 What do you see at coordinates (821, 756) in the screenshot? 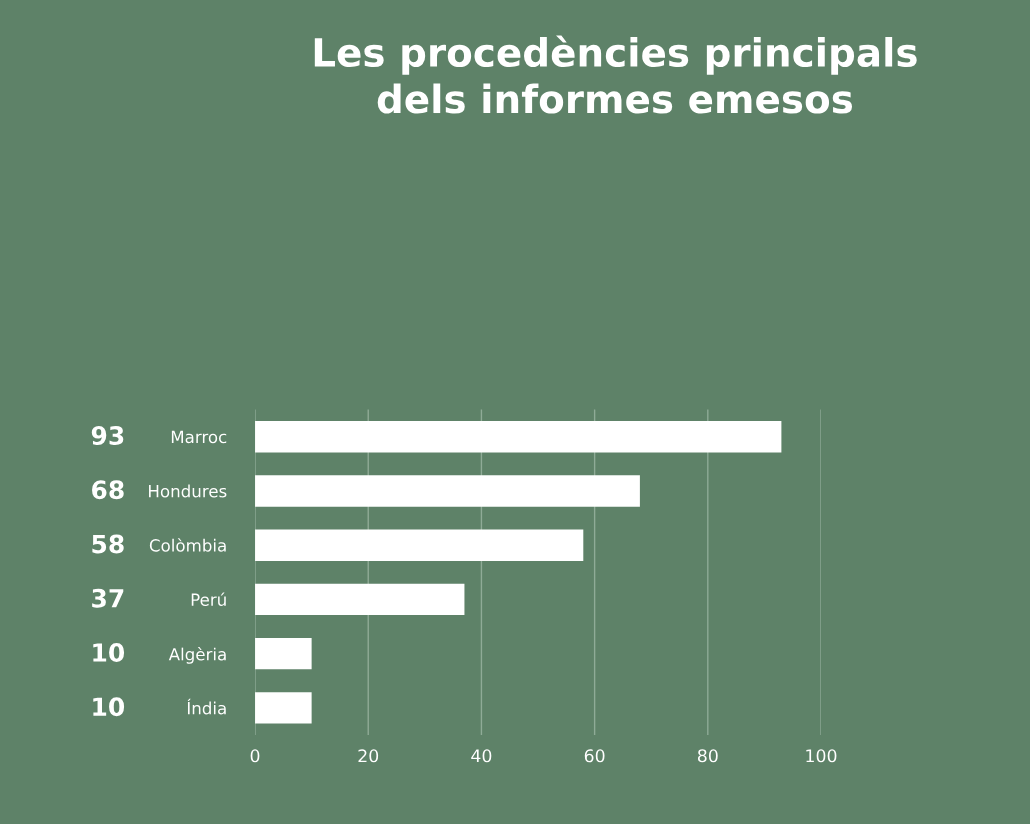
I see `x-tick-label: 100` at bounding box center [821, 756].